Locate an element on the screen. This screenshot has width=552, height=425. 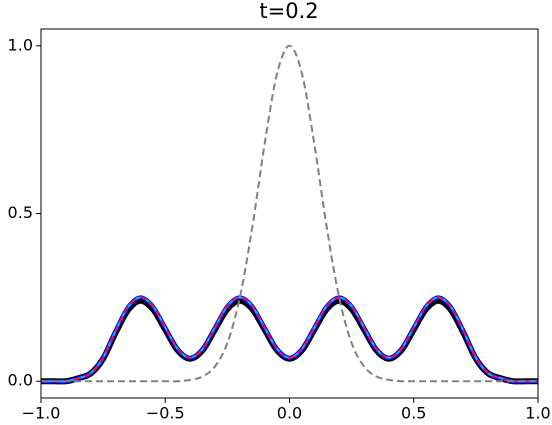
y-tick-label: 1.0 is located at coordinates (20, 44).